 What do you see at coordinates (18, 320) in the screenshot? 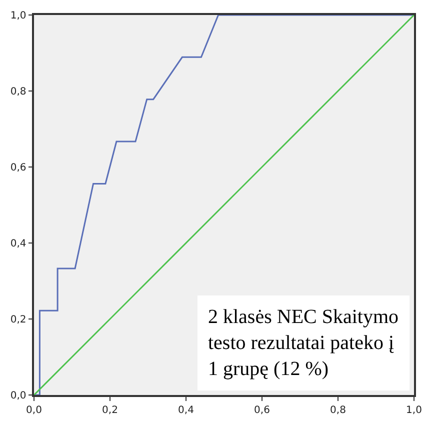
I see `y-tick-label: 0,2` at bounding box center [18, 320].